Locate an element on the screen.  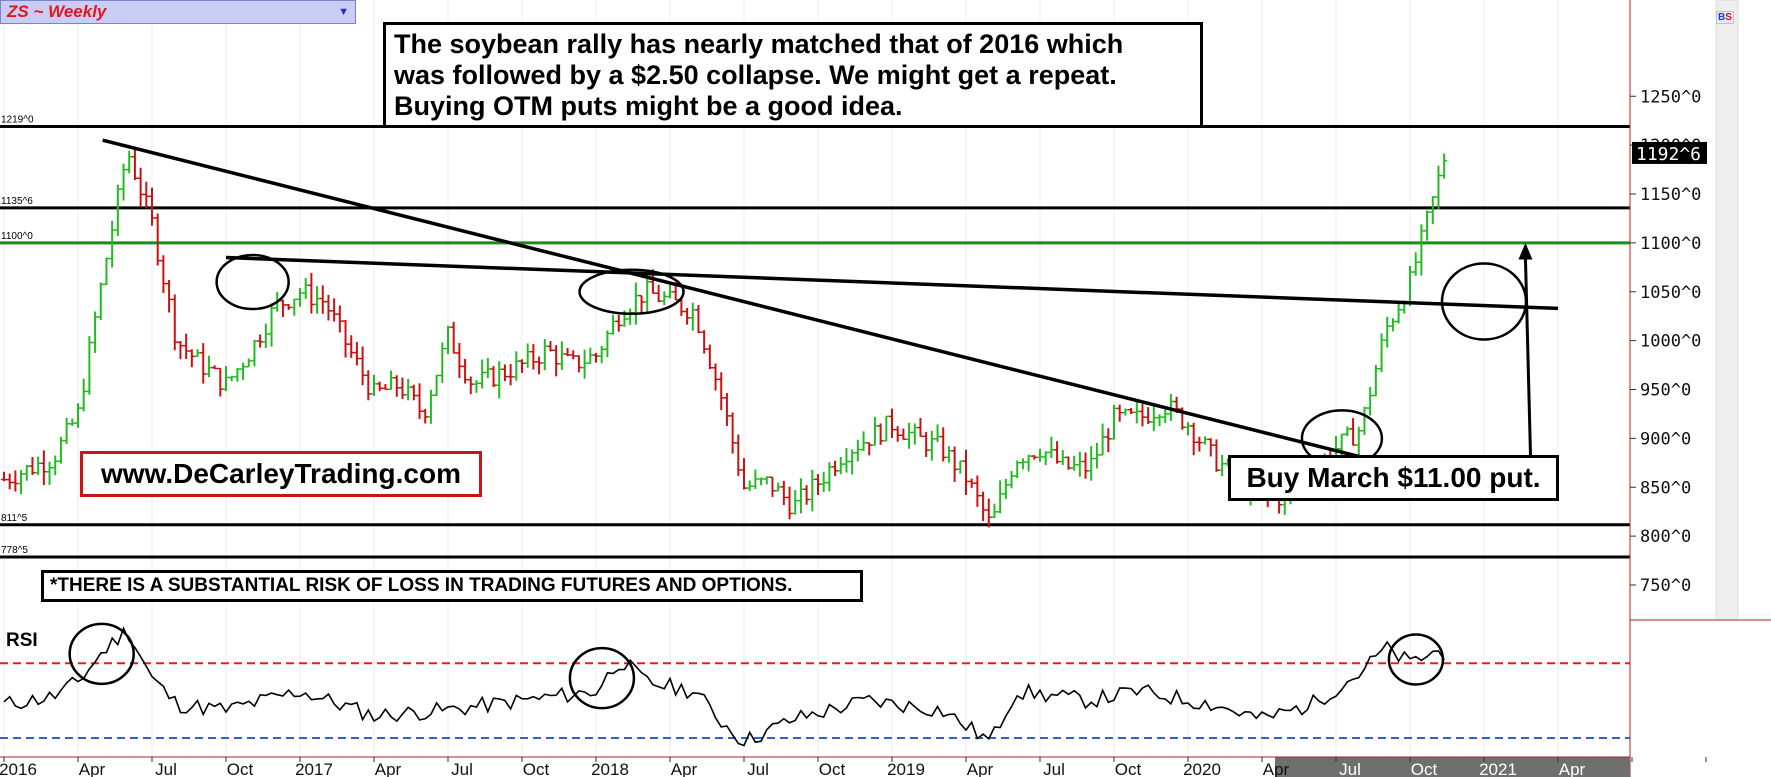
annotation-circle is located at coordinates (252, 282).